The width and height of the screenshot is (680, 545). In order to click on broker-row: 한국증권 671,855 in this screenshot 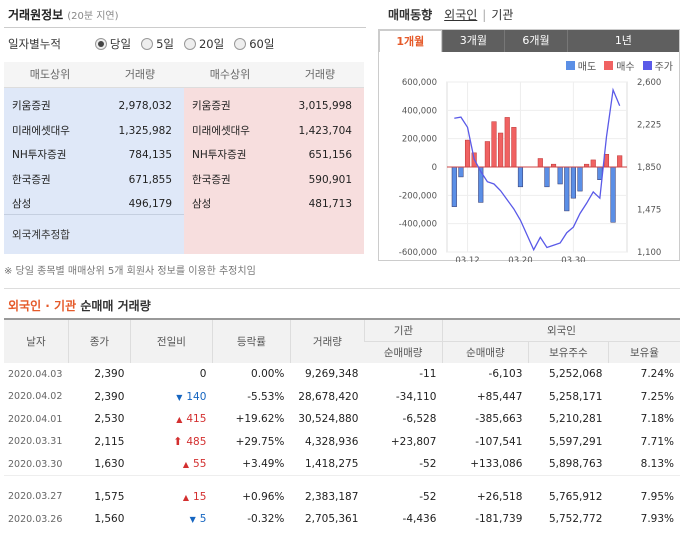, I will do `click(94, 180)`.